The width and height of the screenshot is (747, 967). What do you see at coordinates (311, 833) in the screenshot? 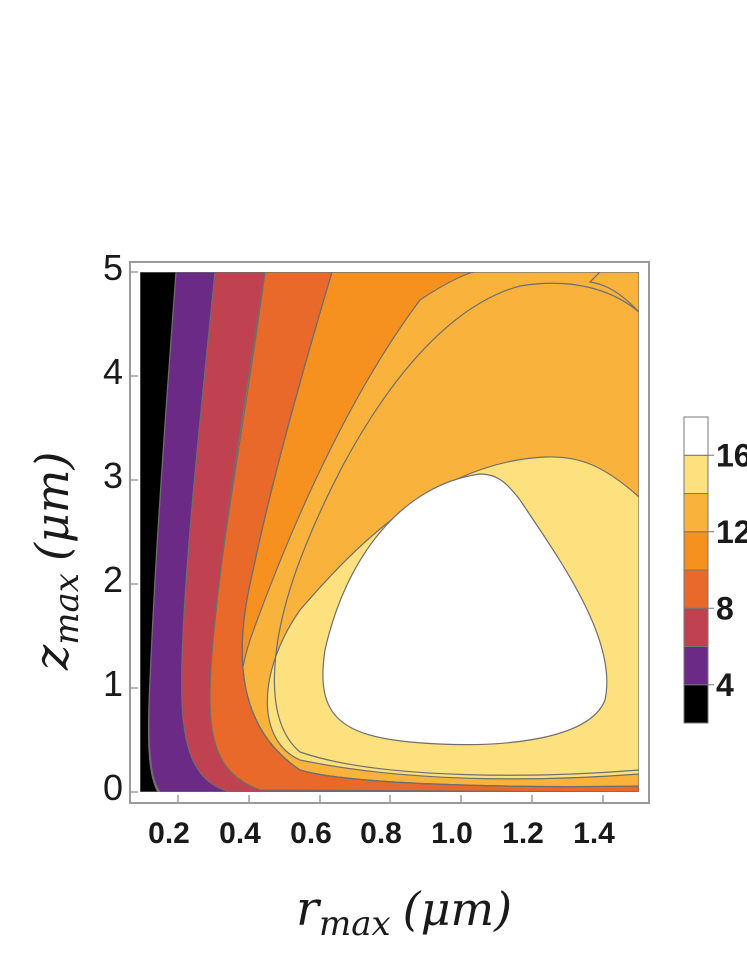
I see `x-tick-label: 0.6` at bounding box center [311, 833].